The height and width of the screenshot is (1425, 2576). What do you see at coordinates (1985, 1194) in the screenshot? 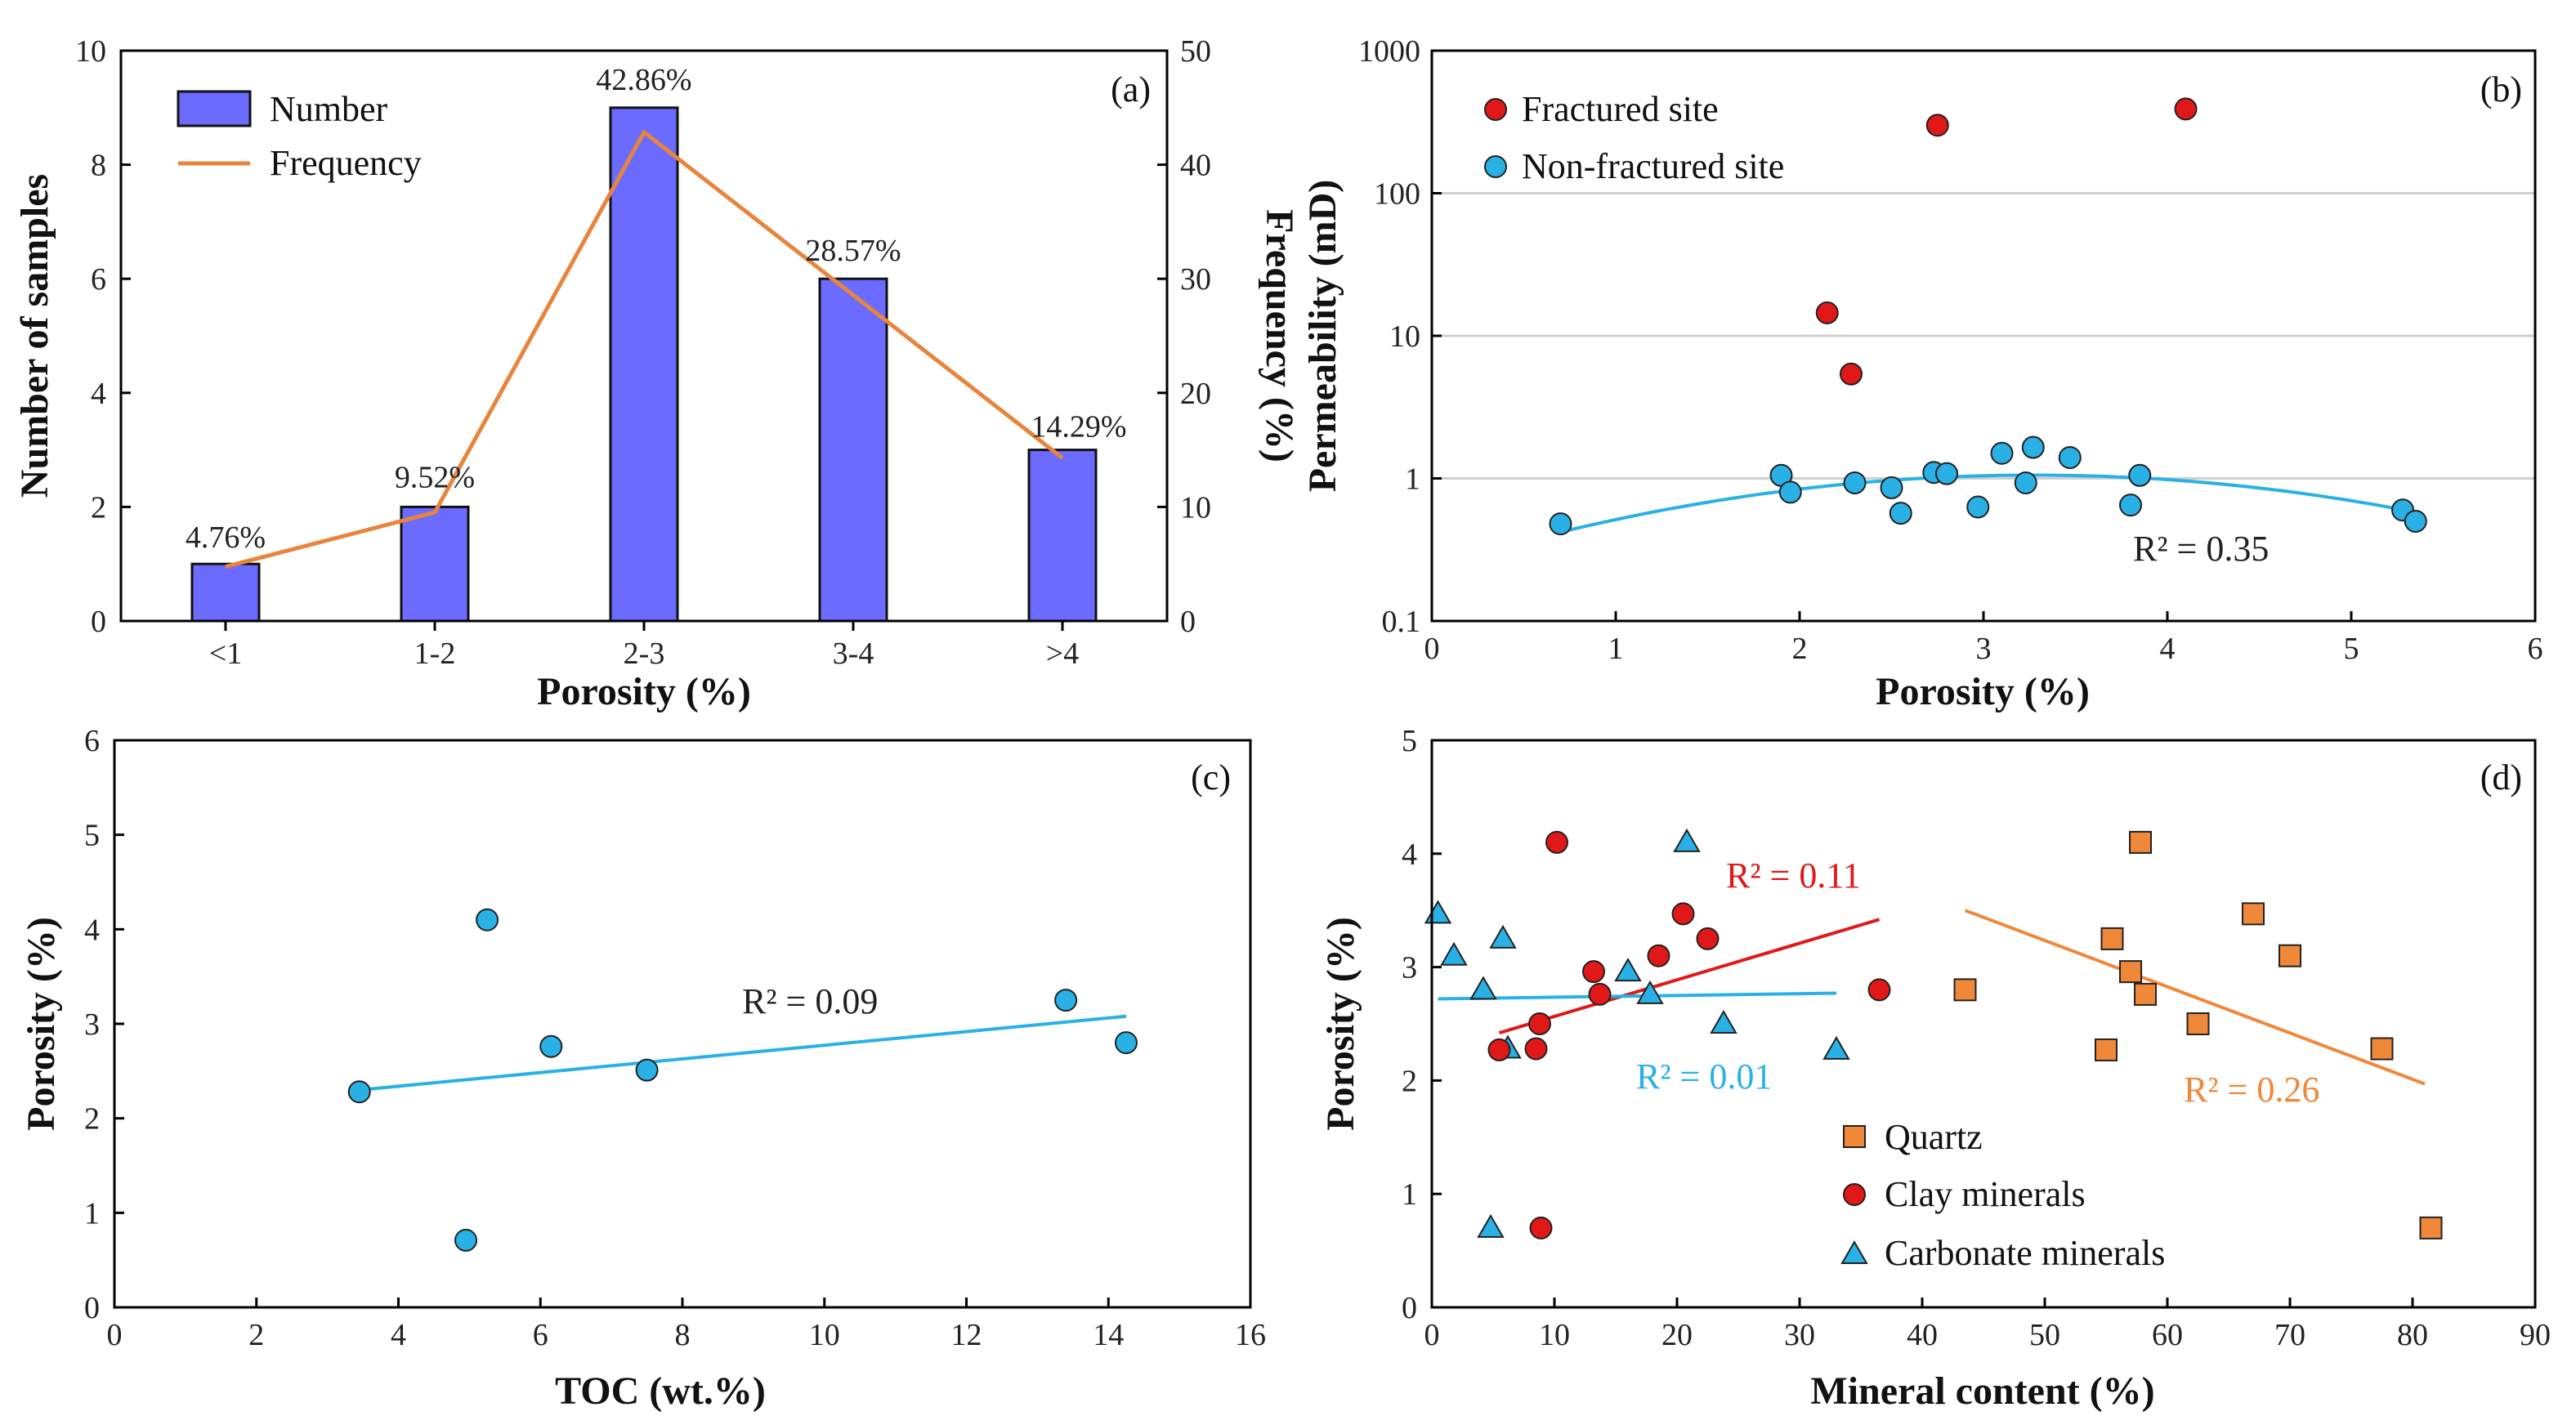
I see `legend-clay-label: Clay minerals` at bounding box center [1985, 1194].